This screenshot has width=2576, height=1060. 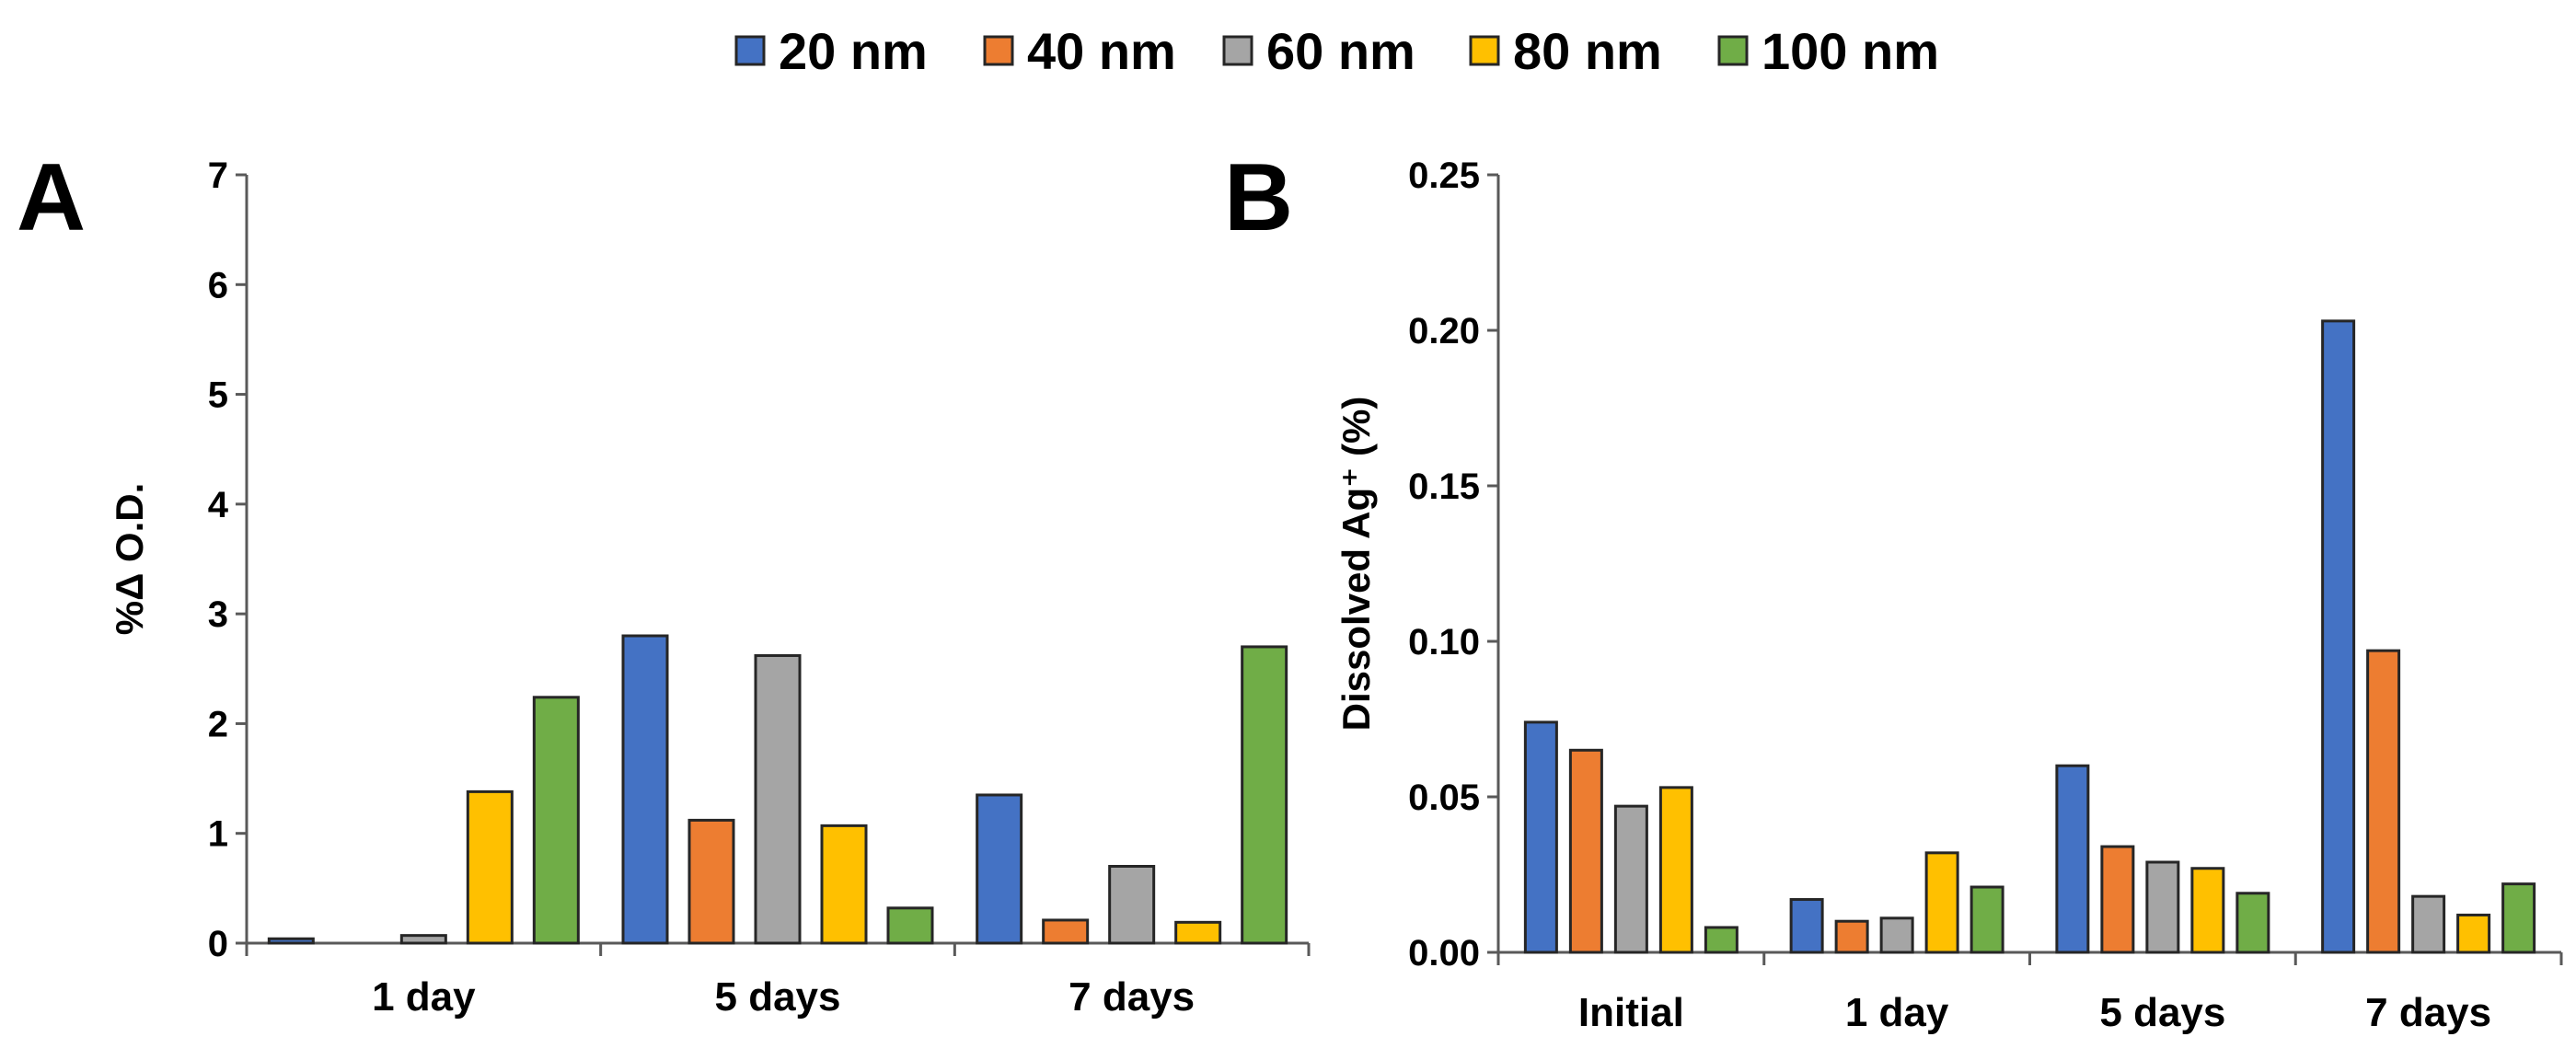 I want to click on bar-20nm-initial, so click(x=1540, y=837).